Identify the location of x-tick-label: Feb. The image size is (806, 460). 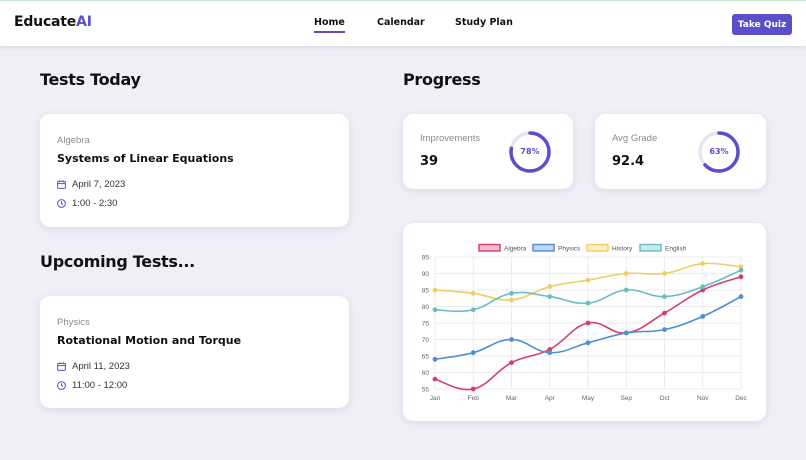
(474, 398).